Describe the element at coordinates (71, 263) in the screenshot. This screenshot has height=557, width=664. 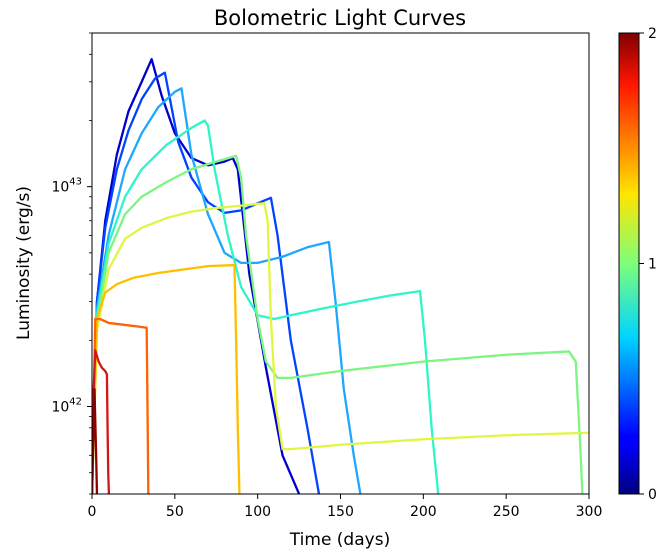
I see `y-axis: 1042 1043` at that location.